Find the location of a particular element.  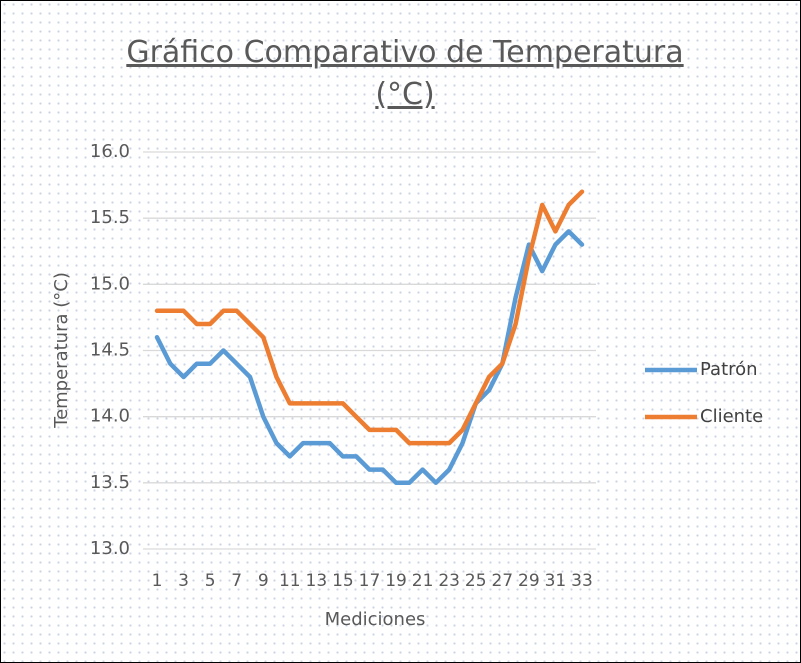

x-tick-label: 1 is located at coordinates (157, 581).